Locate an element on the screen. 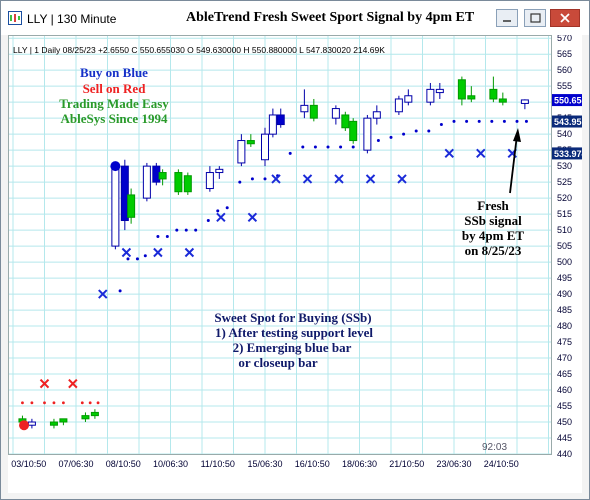  price-tag-label: 550.655 is located at coordinates (568, 101).